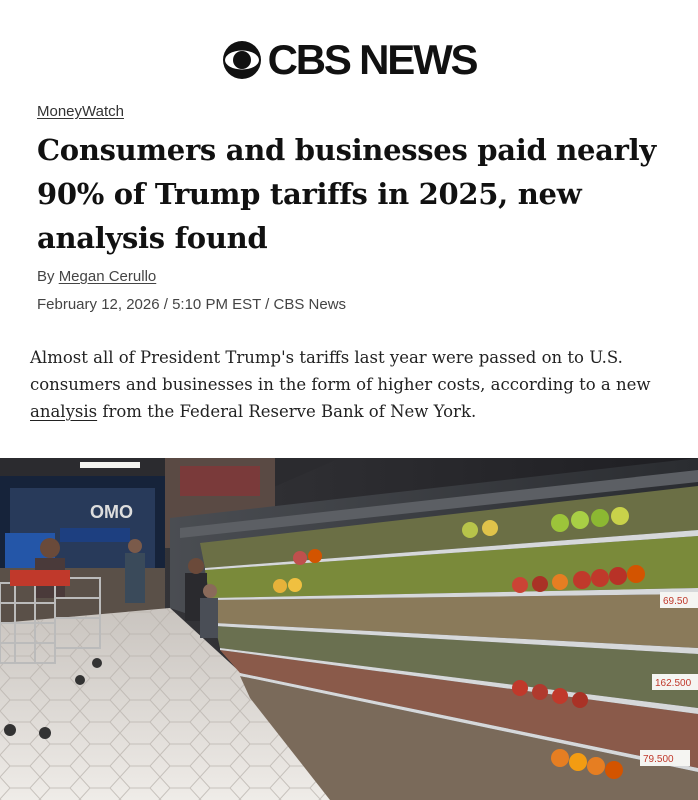  I want to click on brand-name: CBS NEWS, so click(373, 59).